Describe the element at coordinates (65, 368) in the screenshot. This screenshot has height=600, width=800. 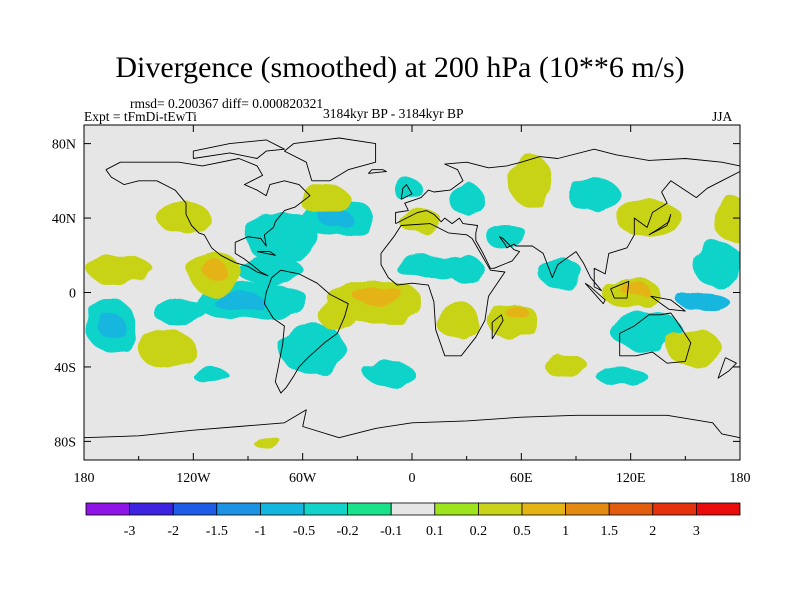
I see `y-tick-label-3: 40S` at that location.